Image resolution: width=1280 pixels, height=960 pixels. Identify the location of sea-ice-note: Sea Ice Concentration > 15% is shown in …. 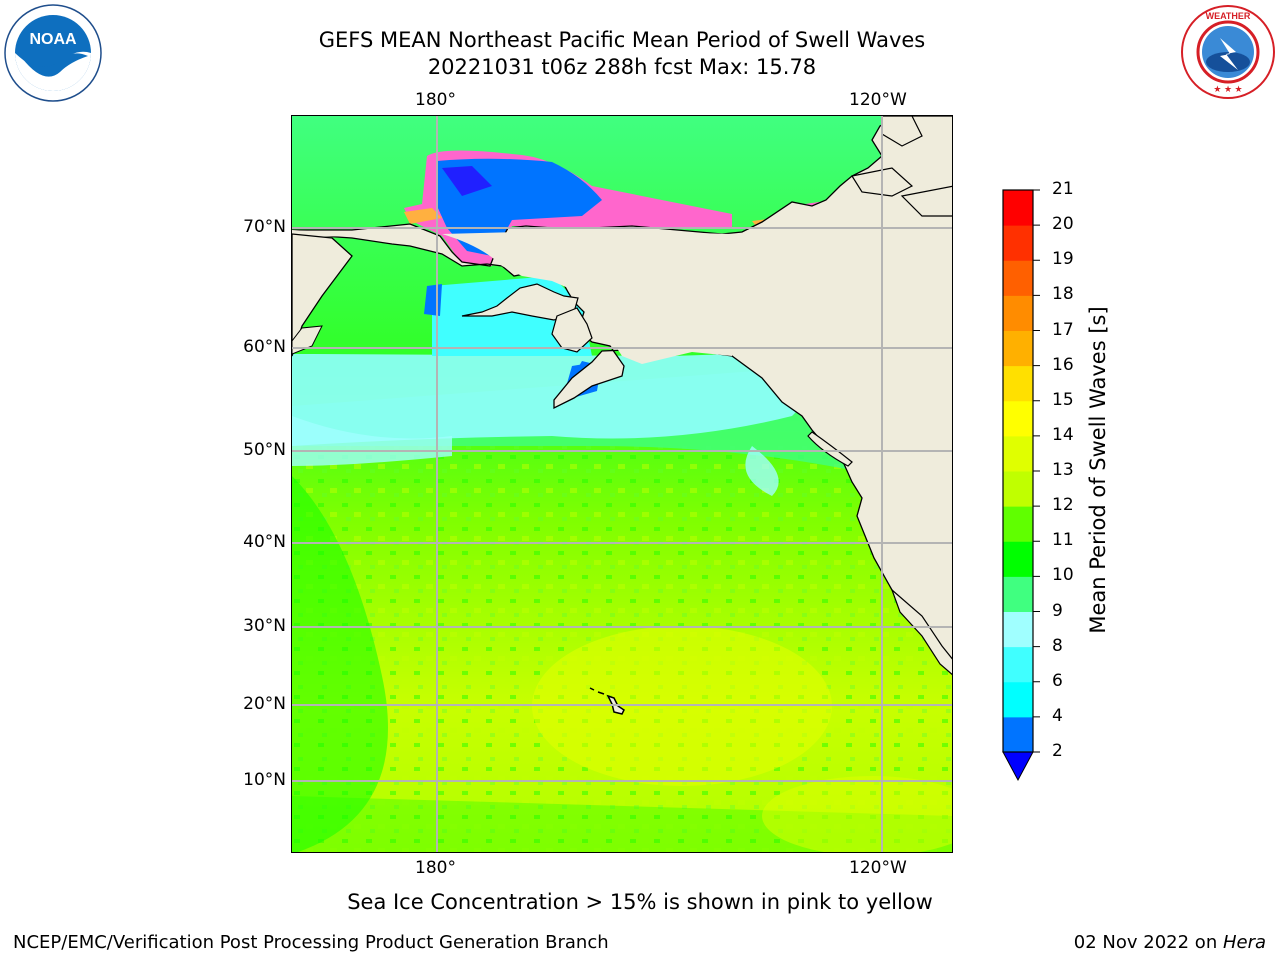
(640, 902).